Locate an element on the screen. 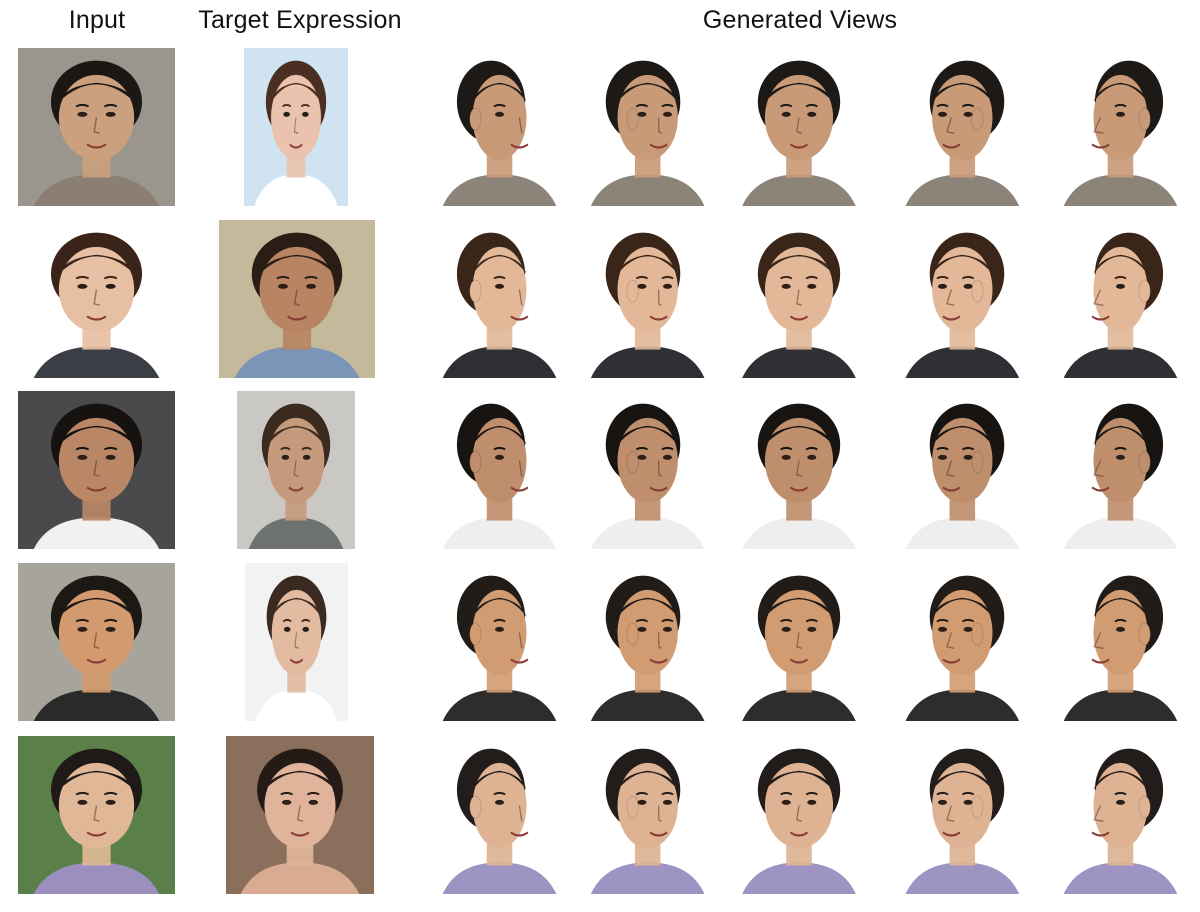 This screenshot has height=912, width=1200. header-generated-views: Generated Views is located at coordinates (800, 20).